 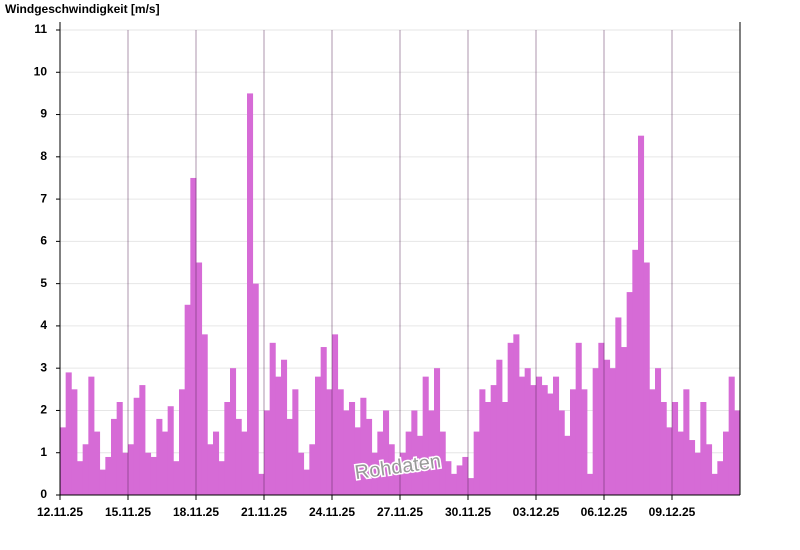 What do you see at coordinates (536, 512) in the screenshot?
I see `x-tick-label: 03.12.25` at bounding box center [536, 512].